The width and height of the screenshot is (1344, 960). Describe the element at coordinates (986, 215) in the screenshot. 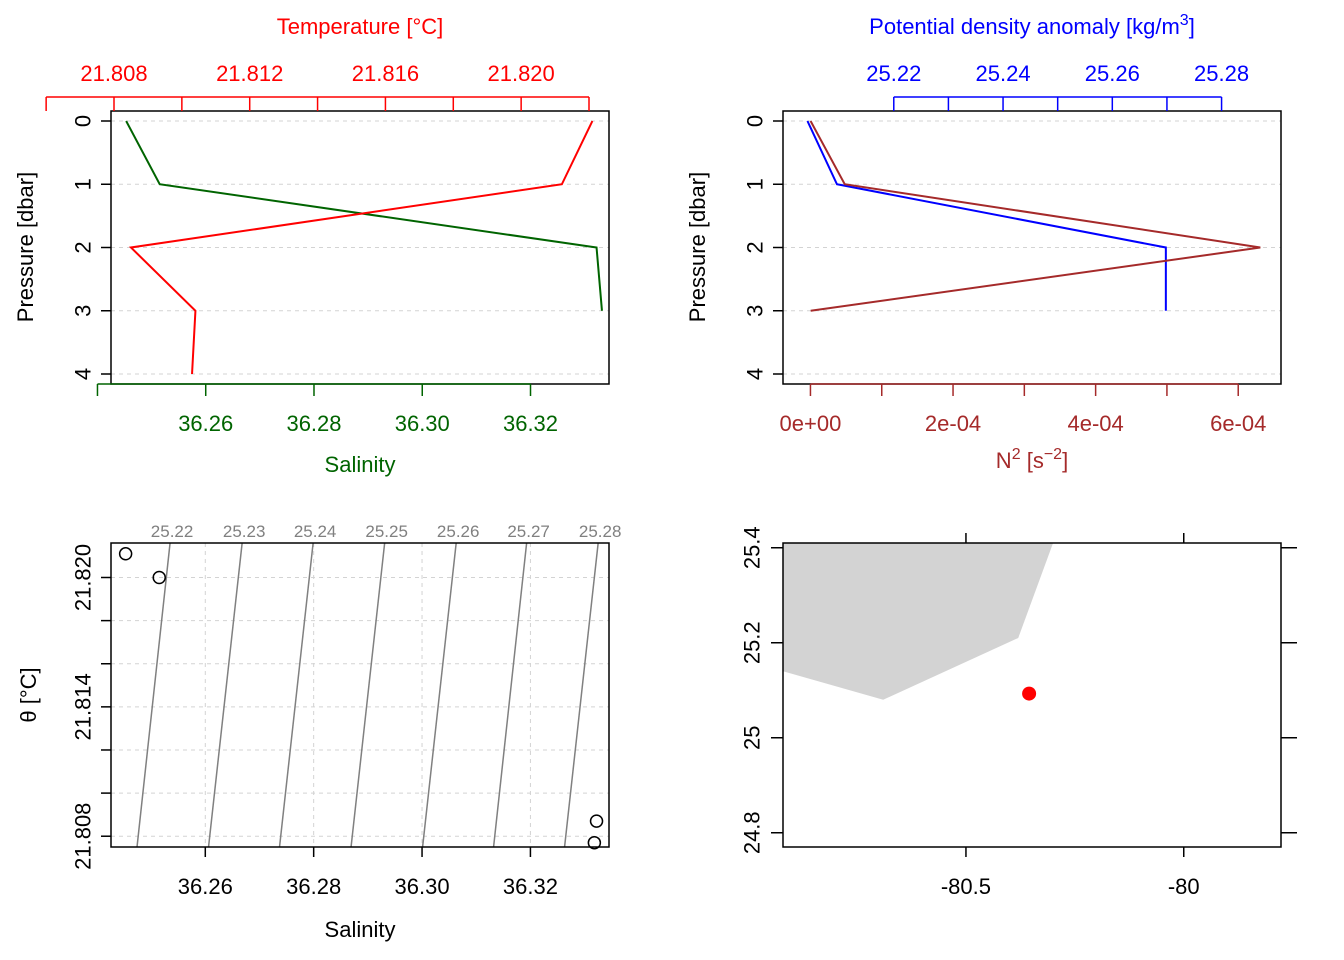

I see `density-profile-line` at that location.